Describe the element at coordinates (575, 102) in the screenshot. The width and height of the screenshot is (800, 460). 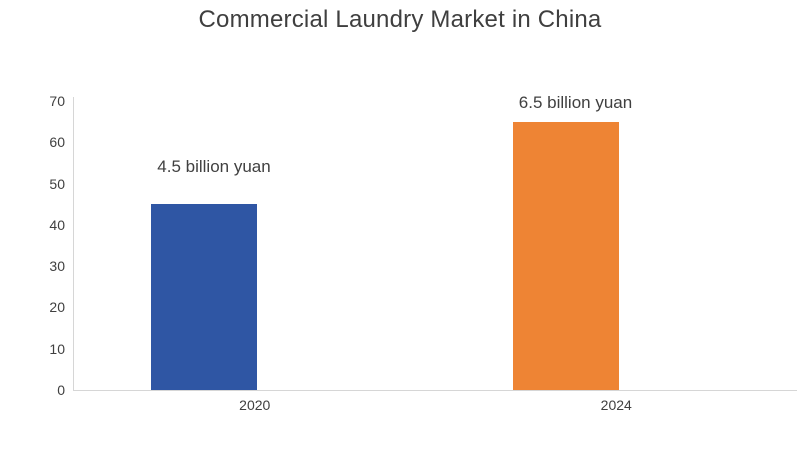
I see `data-label-2024: 6.5 billion yuan` at that location.